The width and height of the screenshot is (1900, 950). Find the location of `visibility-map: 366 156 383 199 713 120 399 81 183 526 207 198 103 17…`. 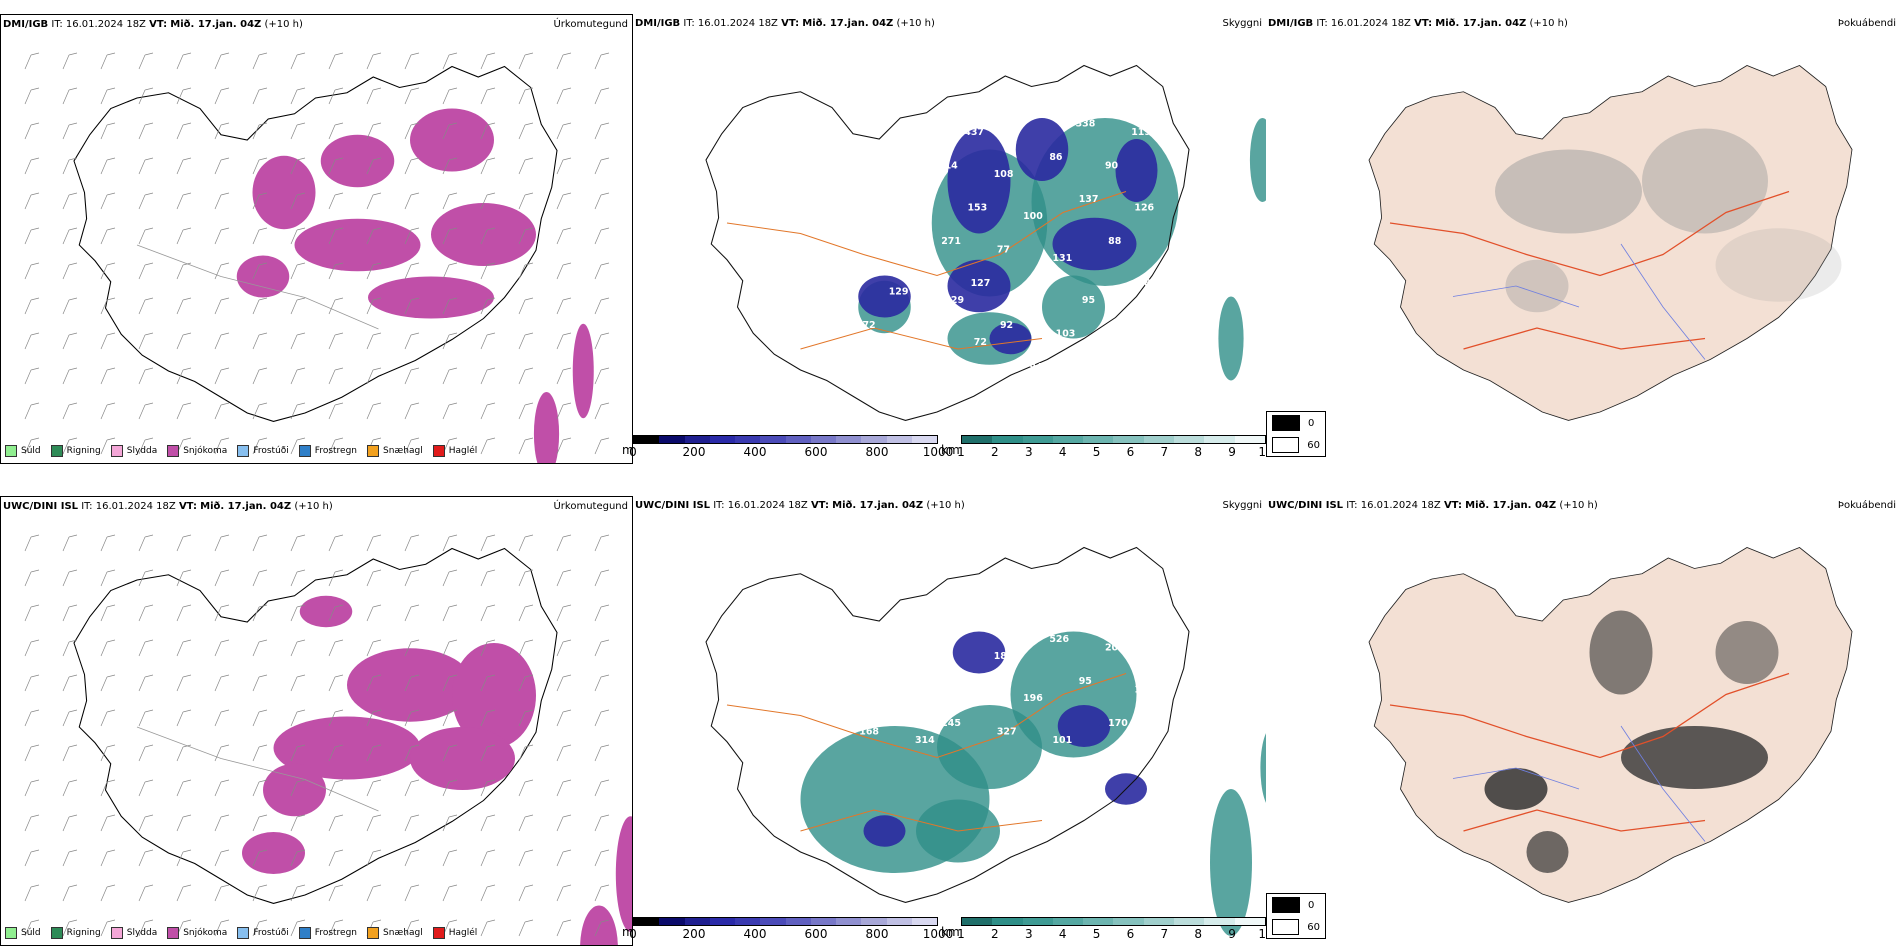

visibility-map: 366 156 383 199 713 120 399 81 183 526 207 198 103 17… is located at coordinates (985, 741).